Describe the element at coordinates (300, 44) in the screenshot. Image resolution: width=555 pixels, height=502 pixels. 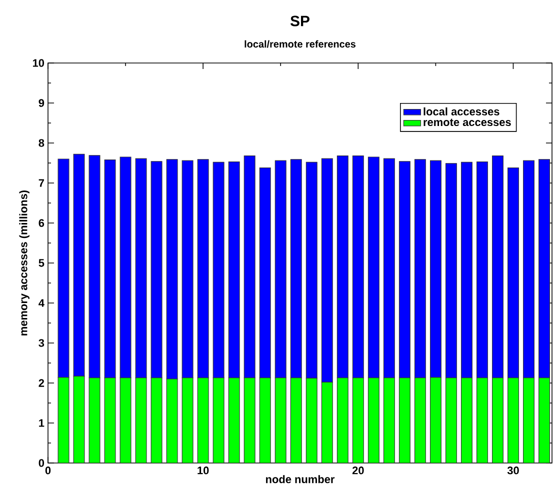
I see `chart-subtitle: local/remote references` at that location.